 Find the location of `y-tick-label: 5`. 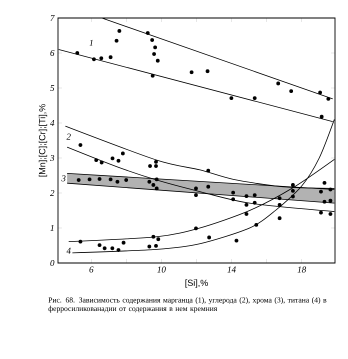

y-tick-label: 5 is located at coordinates (52, 88).